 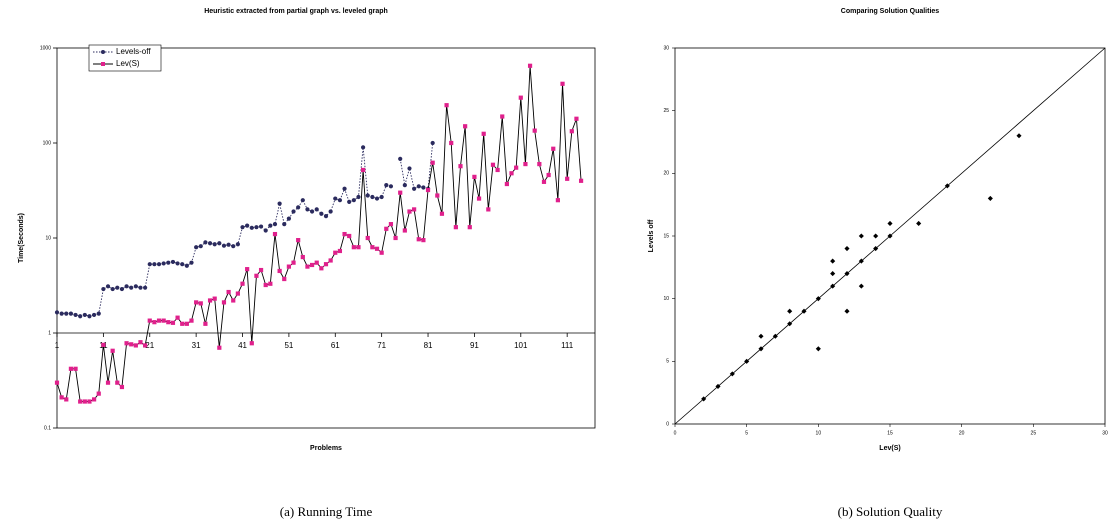 I want to click on x-tick-label: 31, so click(x=196, y=345).